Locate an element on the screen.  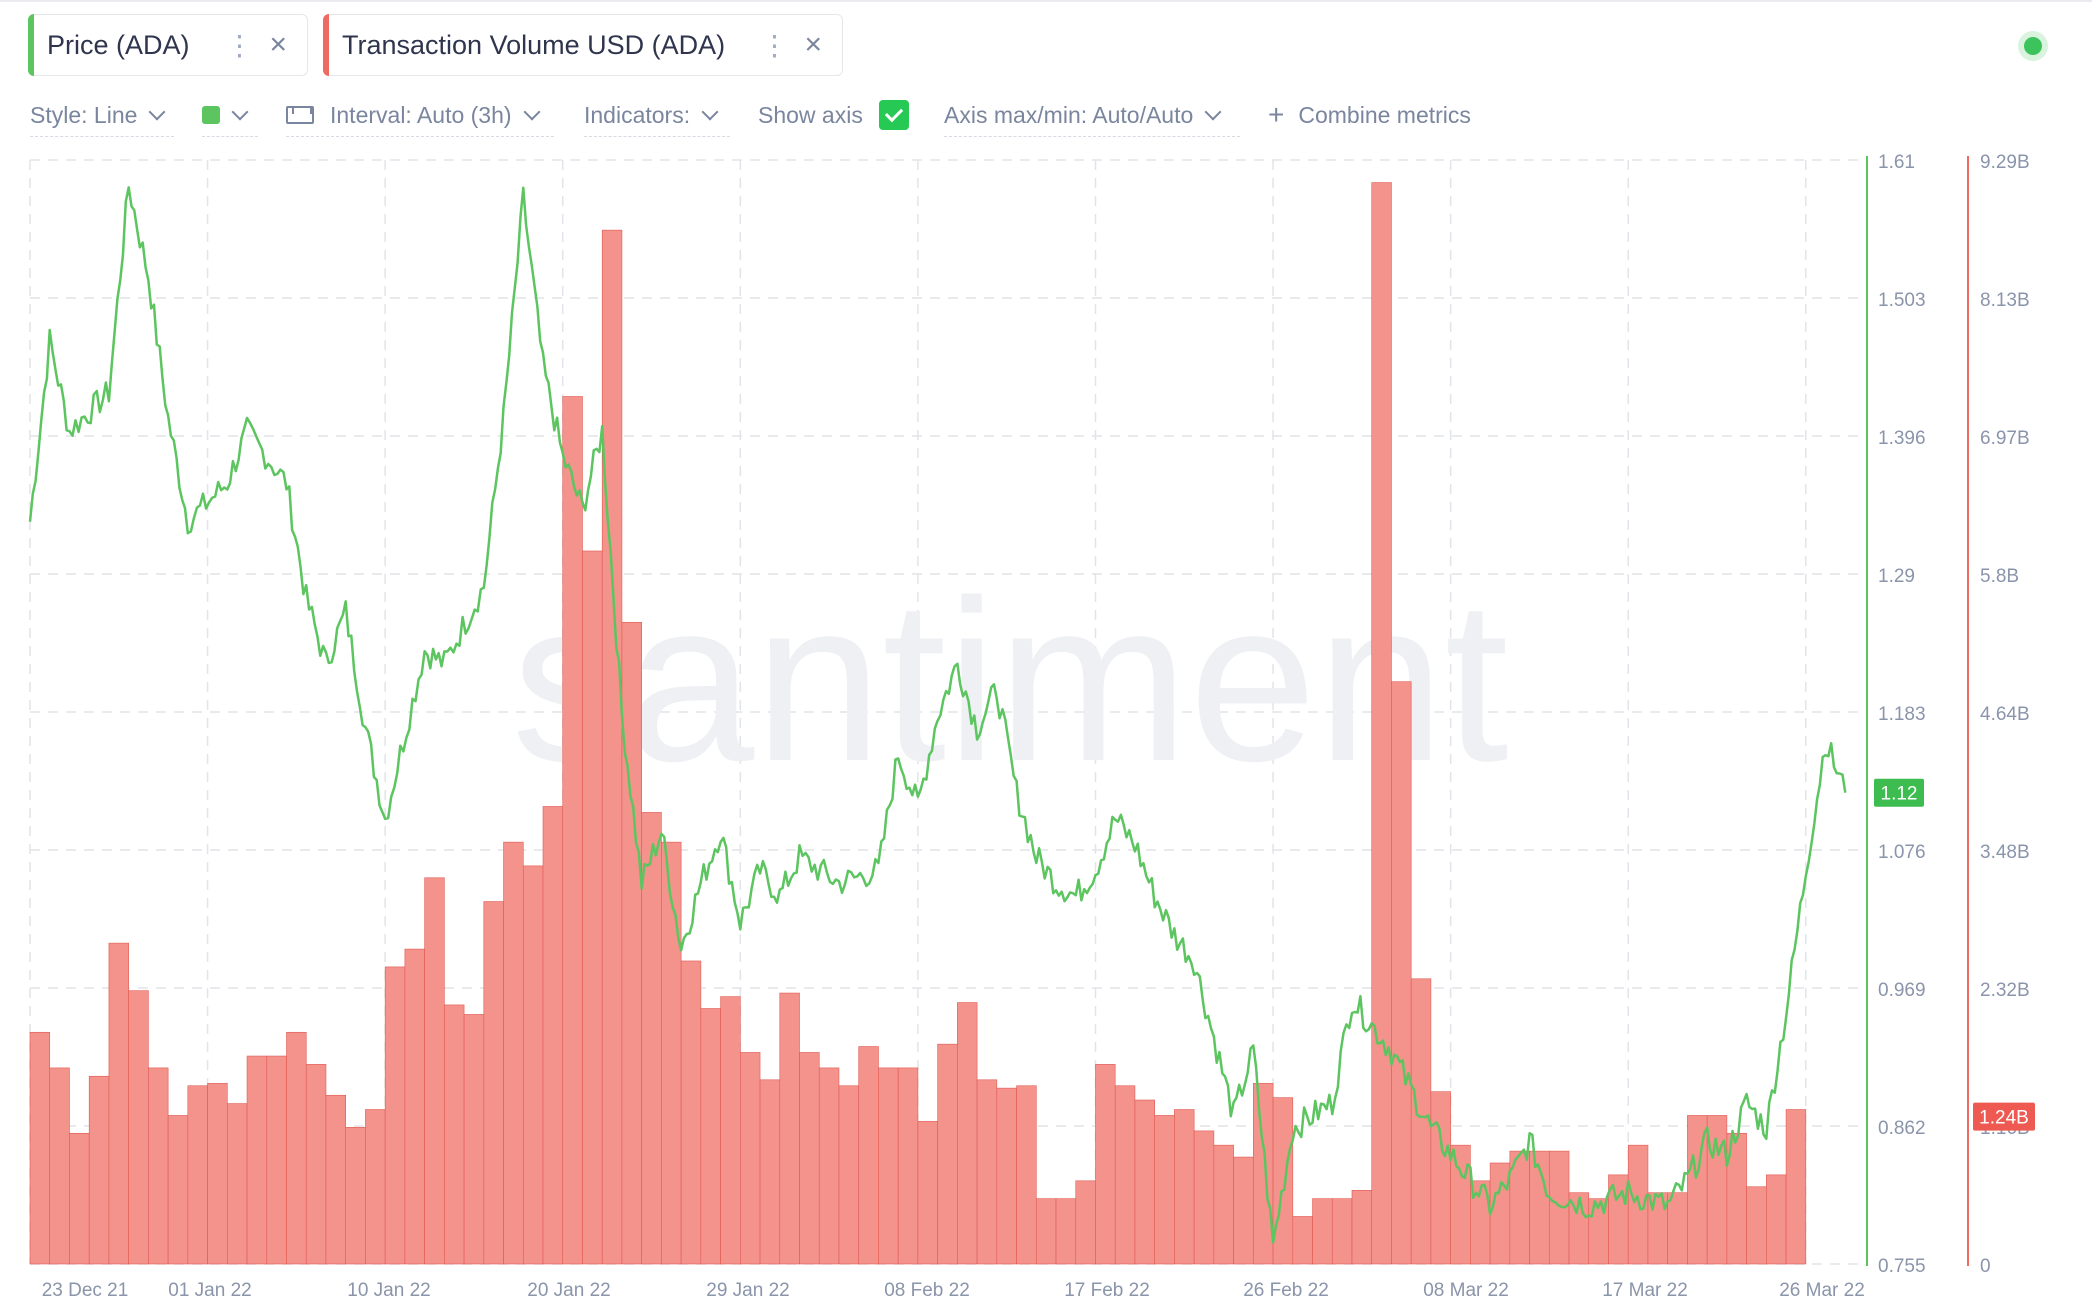
price-color-bar is located at coordinates (31, 45).